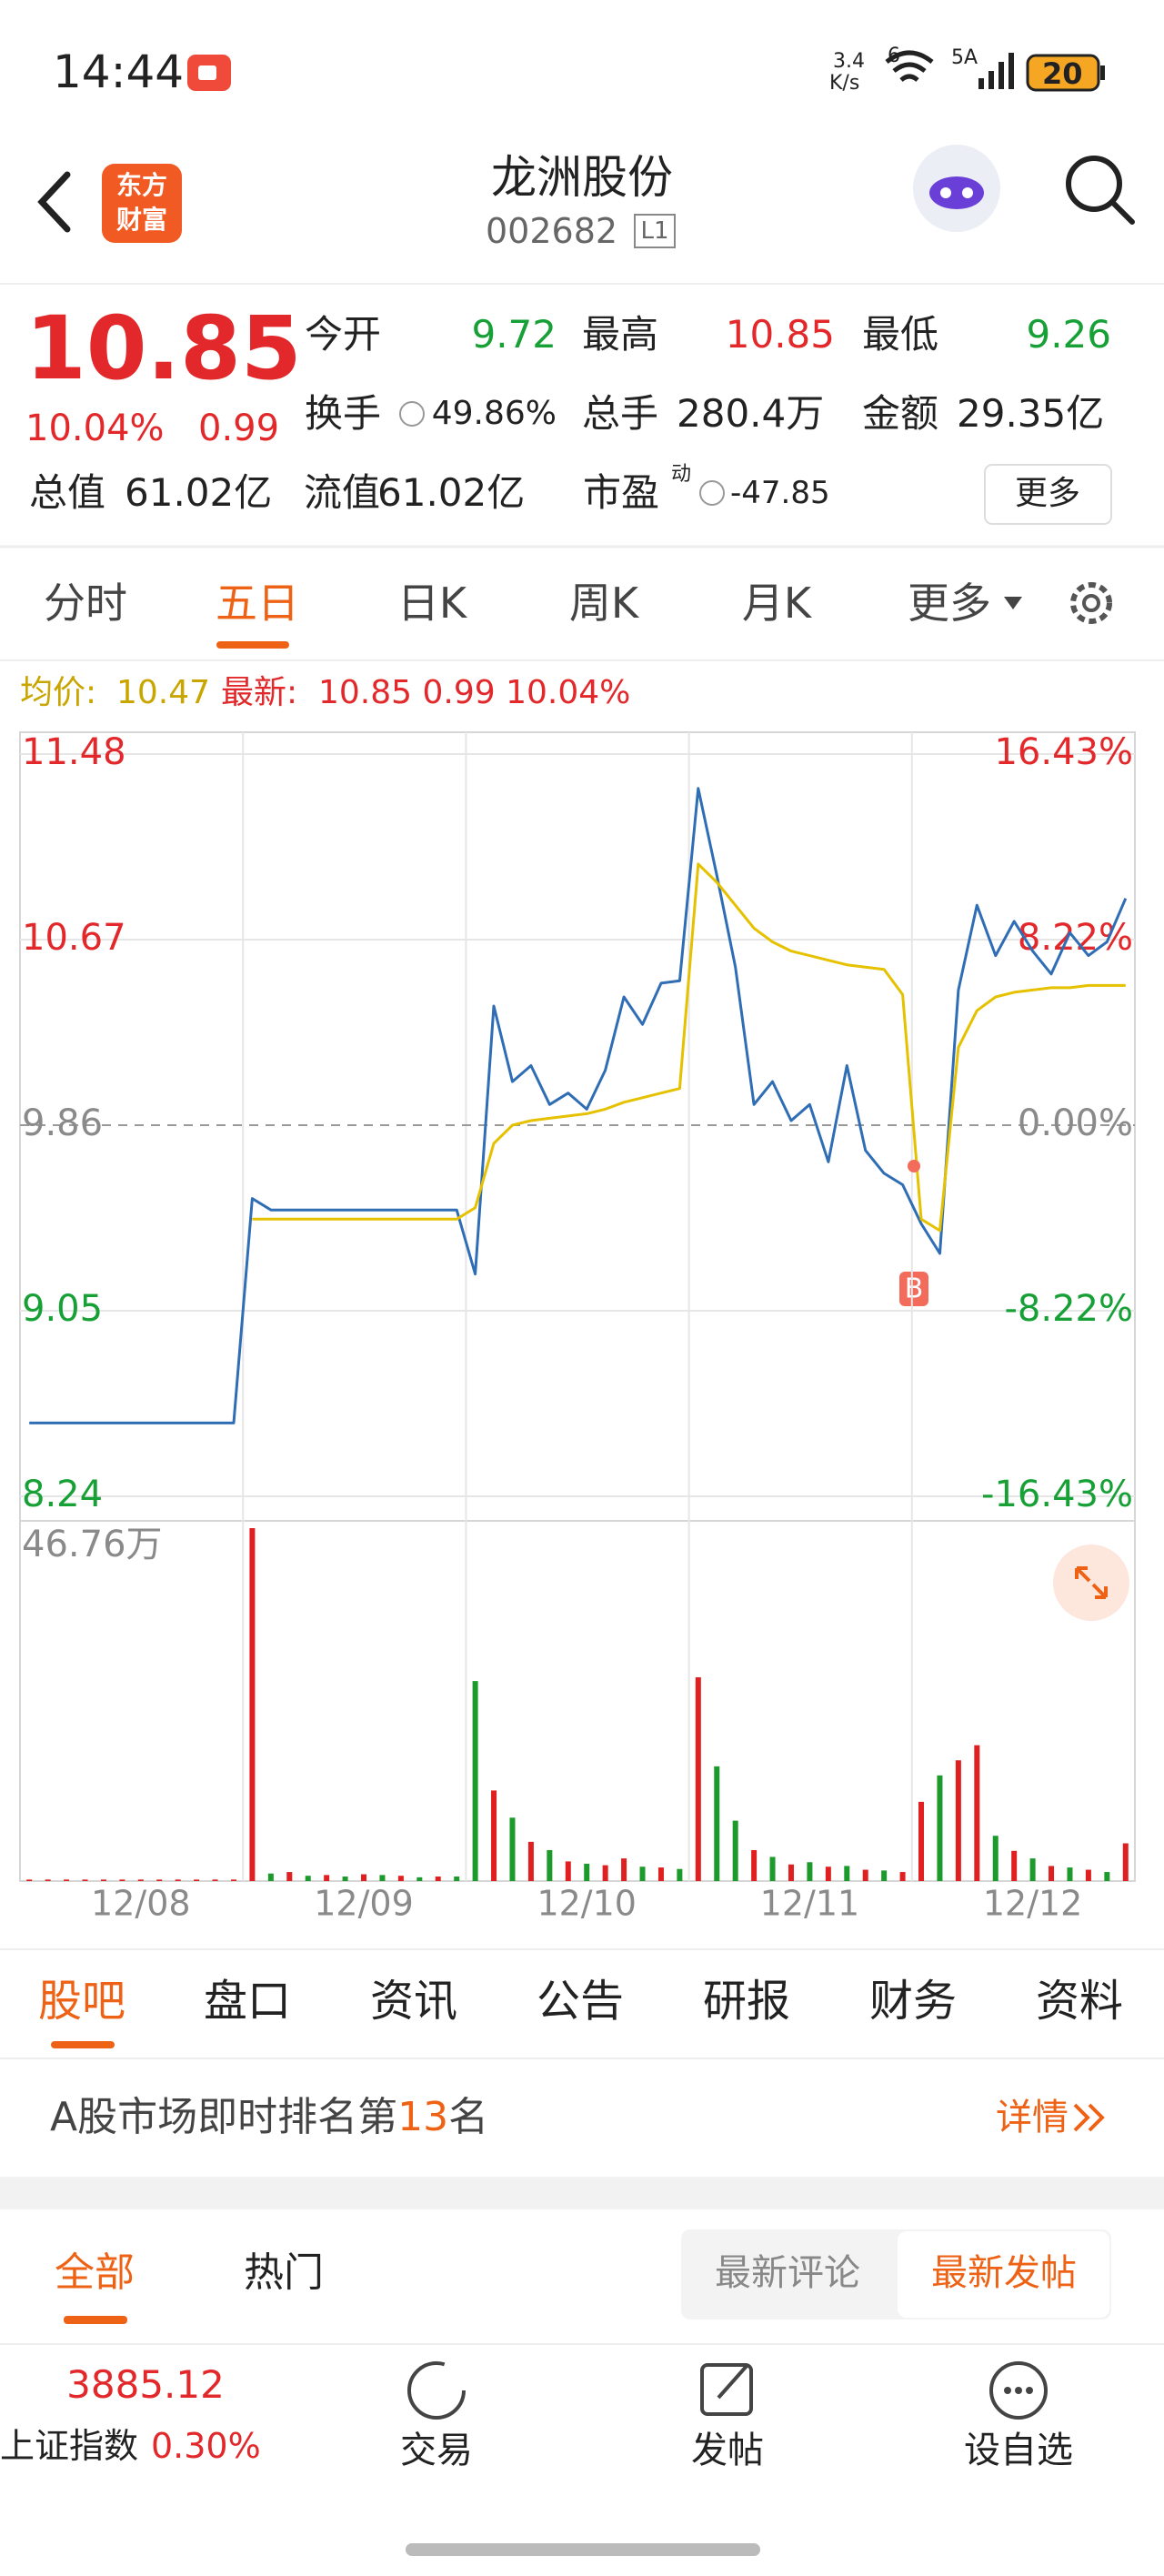 This screenshot has height=2576, width=1164. Describe the element at coordinates (747, 2001) in the screenshot. I see `section-tab: 研报` at that location.